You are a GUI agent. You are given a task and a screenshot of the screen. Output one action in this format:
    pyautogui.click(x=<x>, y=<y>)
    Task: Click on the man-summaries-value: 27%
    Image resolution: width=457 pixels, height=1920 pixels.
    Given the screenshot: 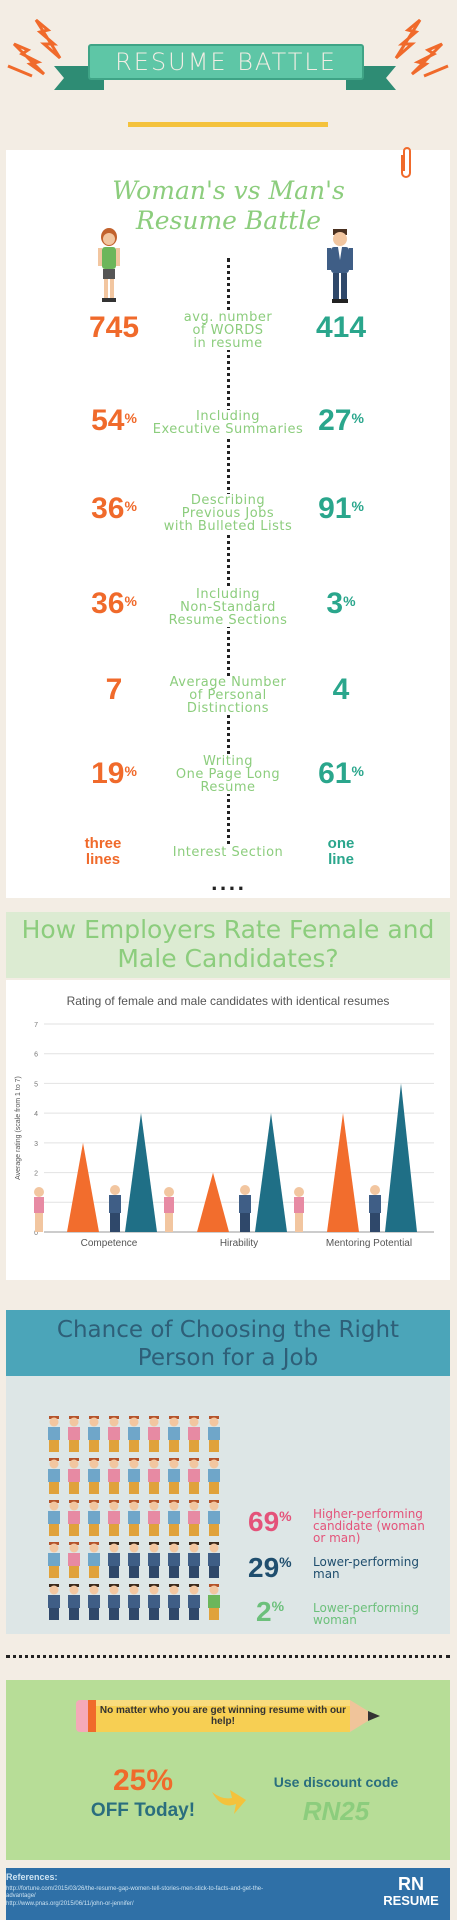 What is the action you would take?
    pyautogui.click(x=341, y=420)
    